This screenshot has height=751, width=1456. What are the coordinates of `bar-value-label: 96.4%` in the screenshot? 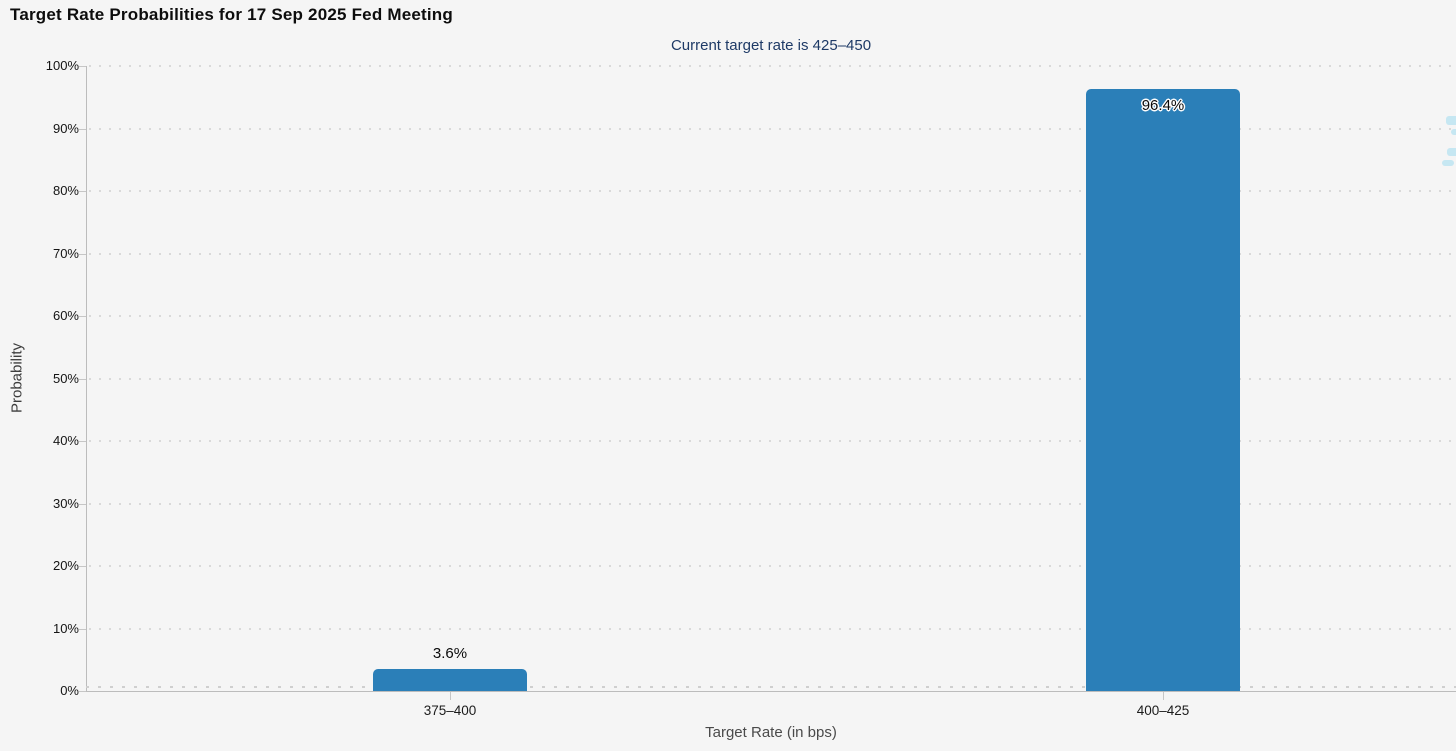 It's located at (1163, 105).